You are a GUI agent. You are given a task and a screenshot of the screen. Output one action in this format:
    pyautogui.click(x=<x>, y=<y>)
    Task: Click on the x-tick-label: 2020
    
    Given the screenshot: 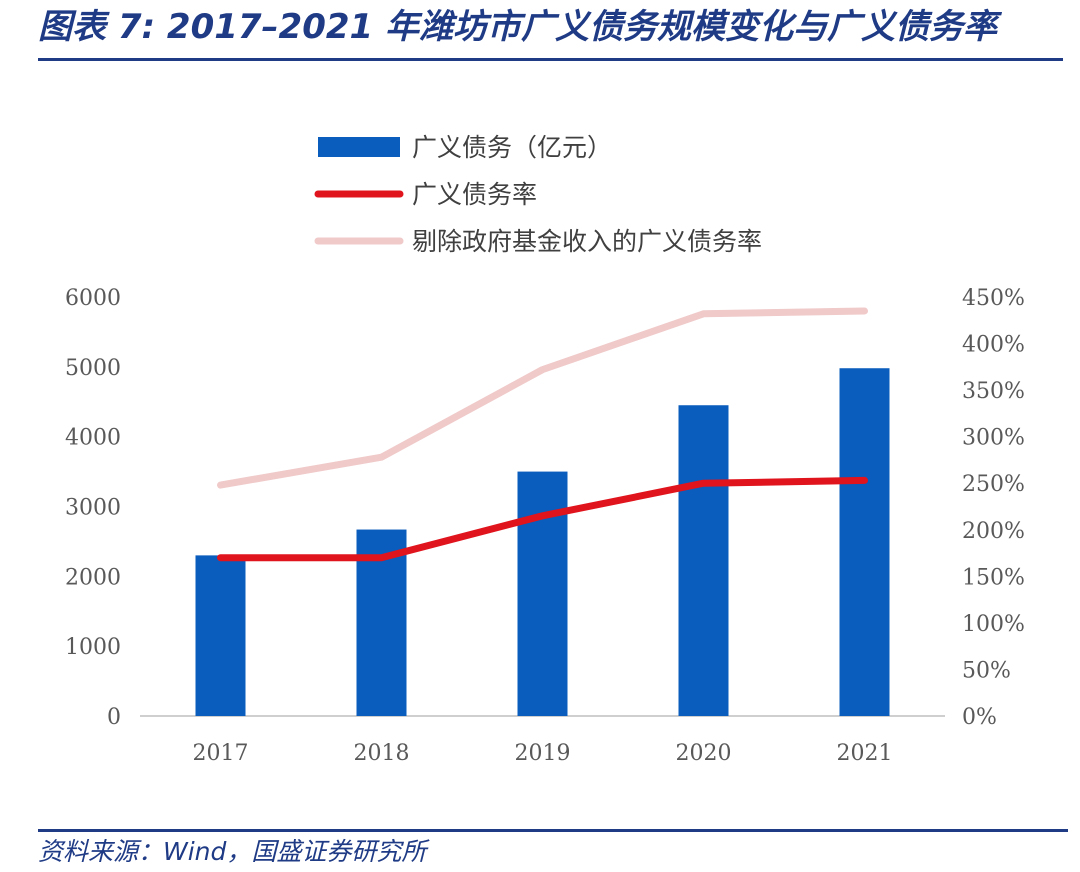 What is the action you would take?
    pyautogui.click(x=704, y=753)
    